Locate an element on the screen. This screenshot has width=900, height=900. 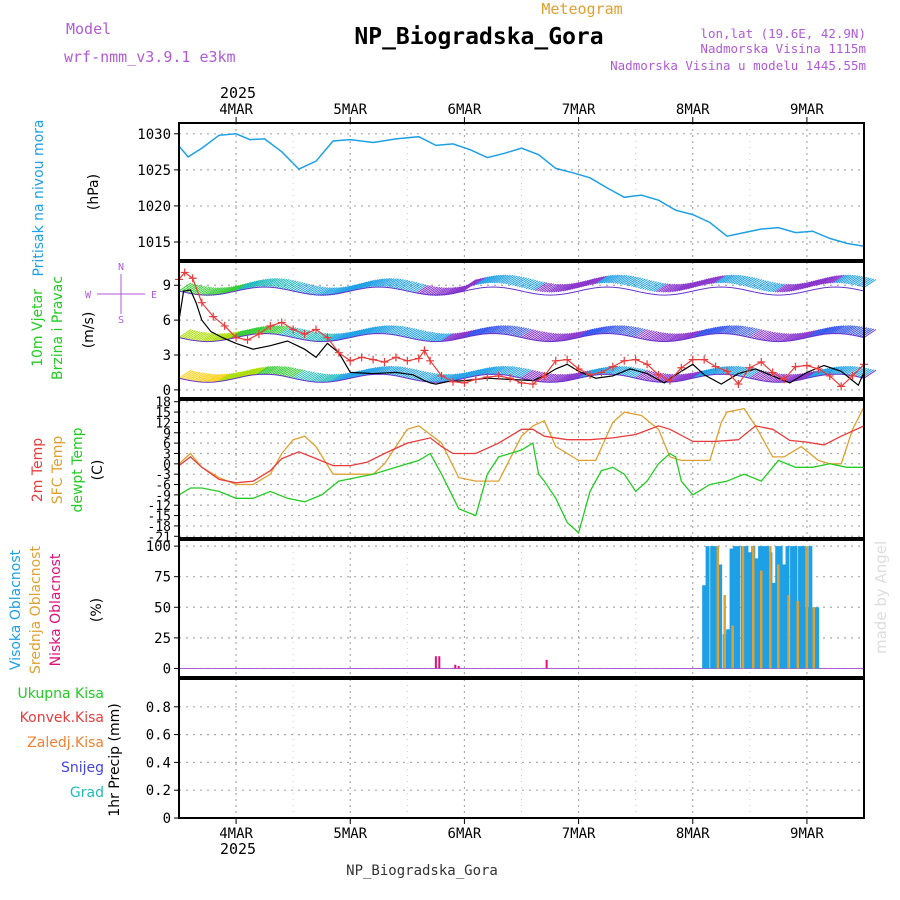
wind-subtitle: Brzina i Pravac is located at coordinates (58, 328).